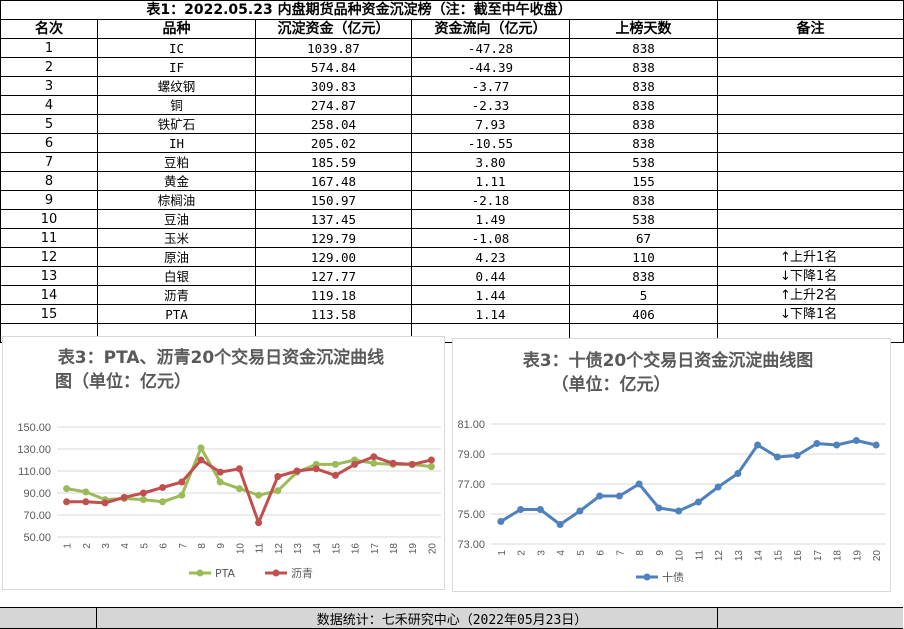 The width and height of the screenshot is (904, 629). I want to click on fund-cell: 119.18, so click(333, 295).